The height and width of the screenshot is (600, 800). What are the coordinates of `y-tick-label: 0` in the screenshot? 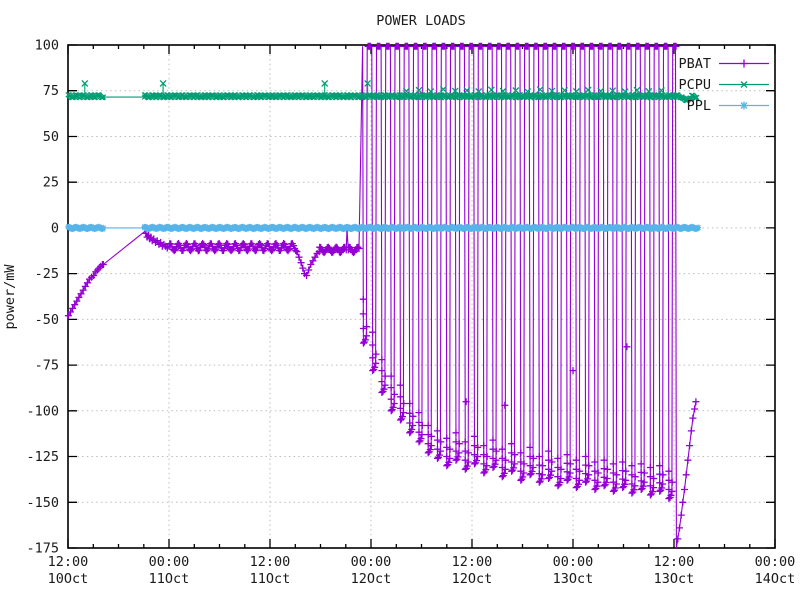 It's located at (55, 228).